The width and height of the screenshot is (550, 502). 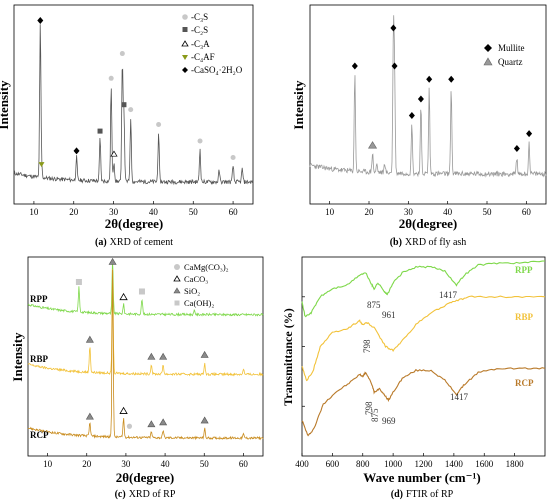 I want to click on quartz-triangle-icon, so click(x=488, y=61).